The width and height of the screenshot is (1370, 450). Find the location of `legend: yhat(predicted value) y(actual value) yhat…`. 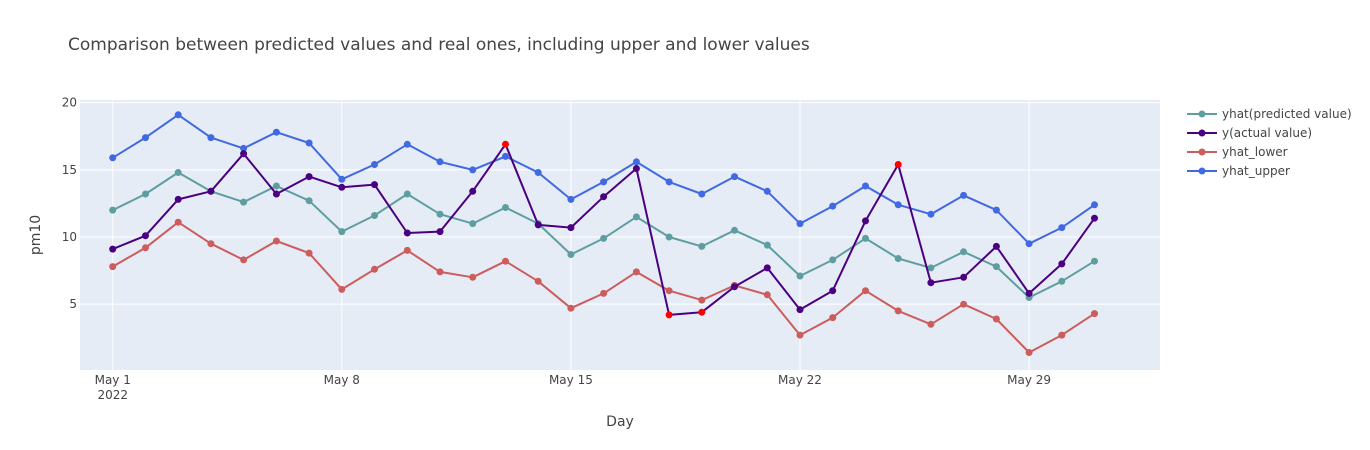

legend: yhat(predicted value) y(actual value) yhat… is located at coordinates (1269, 142).